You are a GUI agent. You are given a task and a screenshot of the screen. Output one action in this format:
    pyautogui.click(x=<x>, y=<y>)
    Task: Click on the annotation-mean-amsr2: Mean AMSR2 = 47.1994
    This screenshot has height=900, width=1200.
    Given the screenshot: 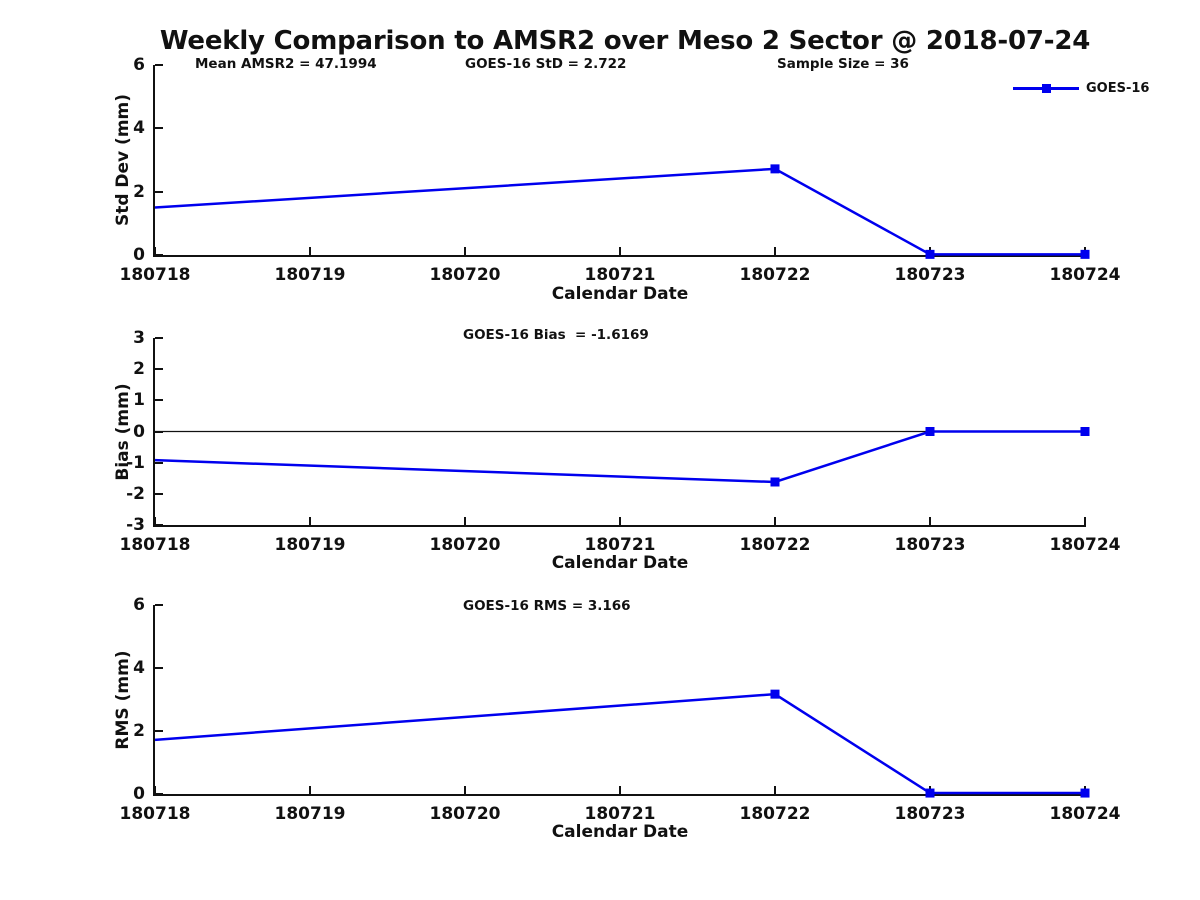 What is the action you would take?
    pyautogui.click(x=286, y=64)
    